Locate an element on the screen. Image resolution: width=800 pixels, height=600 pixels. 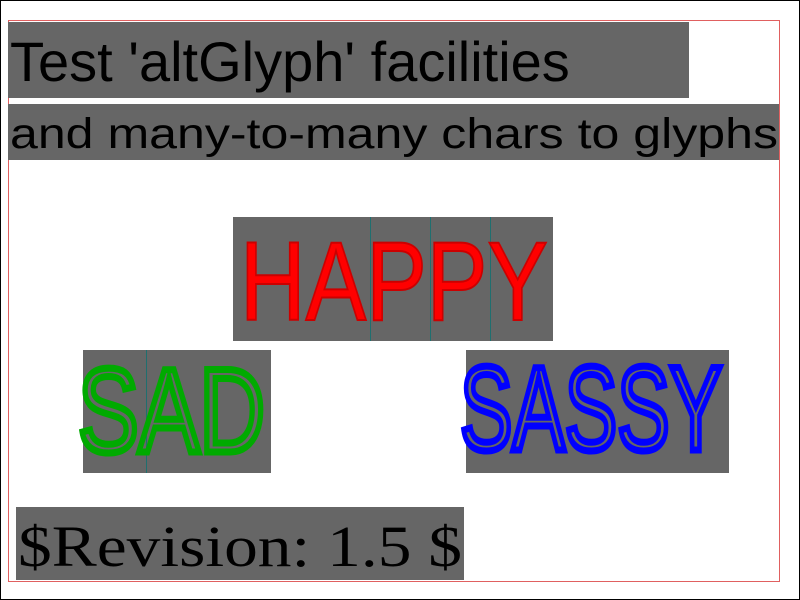
title-background is located at coordinates (348, 60).